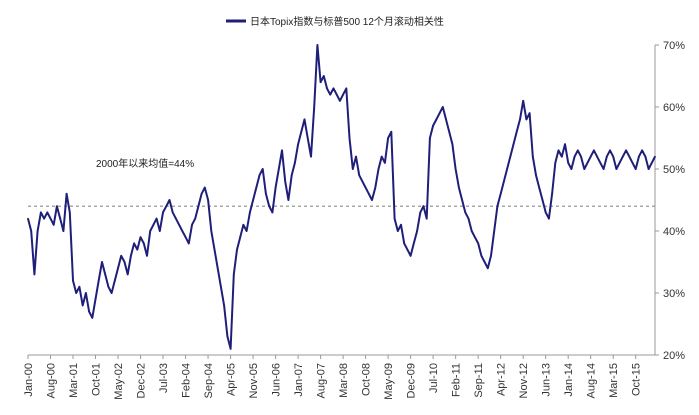 This screenshot has height=415, width=699. I want to click on x-tick-label: Apr-12, so click(502, 379).